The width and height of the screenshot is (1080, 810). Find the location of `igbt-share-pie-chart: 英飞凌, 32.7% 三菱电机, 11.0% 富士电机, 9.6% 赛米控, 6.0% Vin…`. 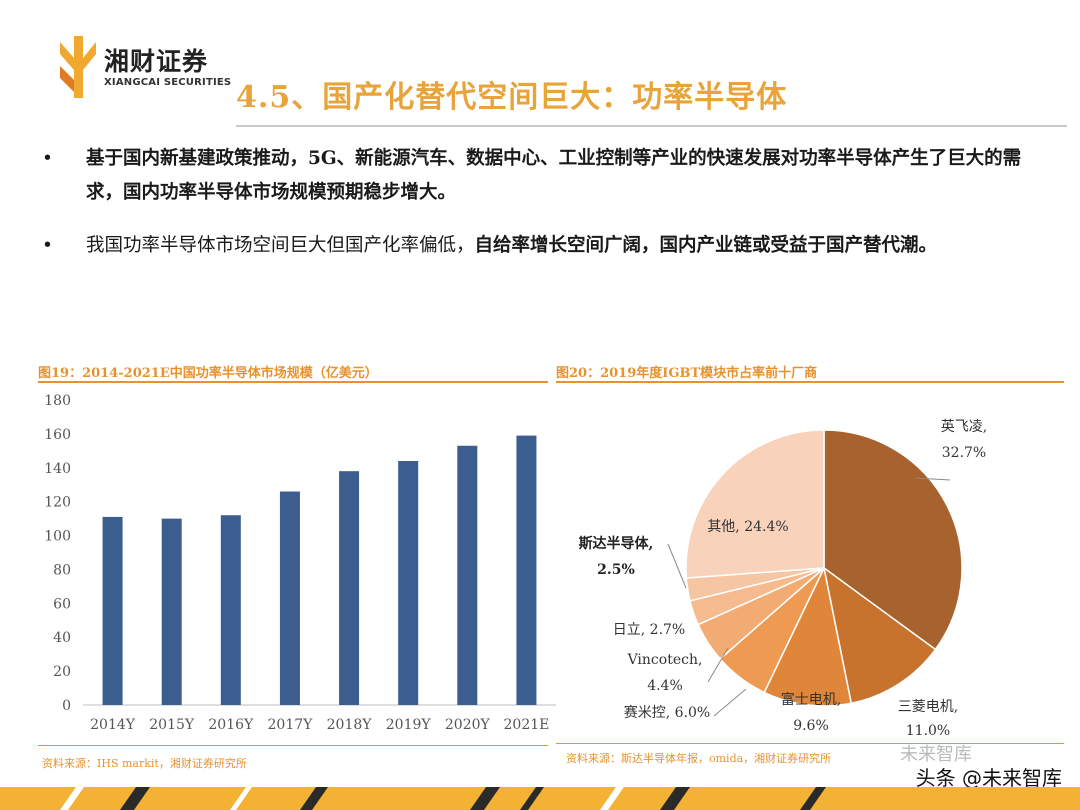

igbt-share-pie-chart: 英飞凌, 32.7% 三菱电机, 11.0% 富士电机, 9.6% 赛米控, 6.0% Vin… is located at coordinates (783, 577).